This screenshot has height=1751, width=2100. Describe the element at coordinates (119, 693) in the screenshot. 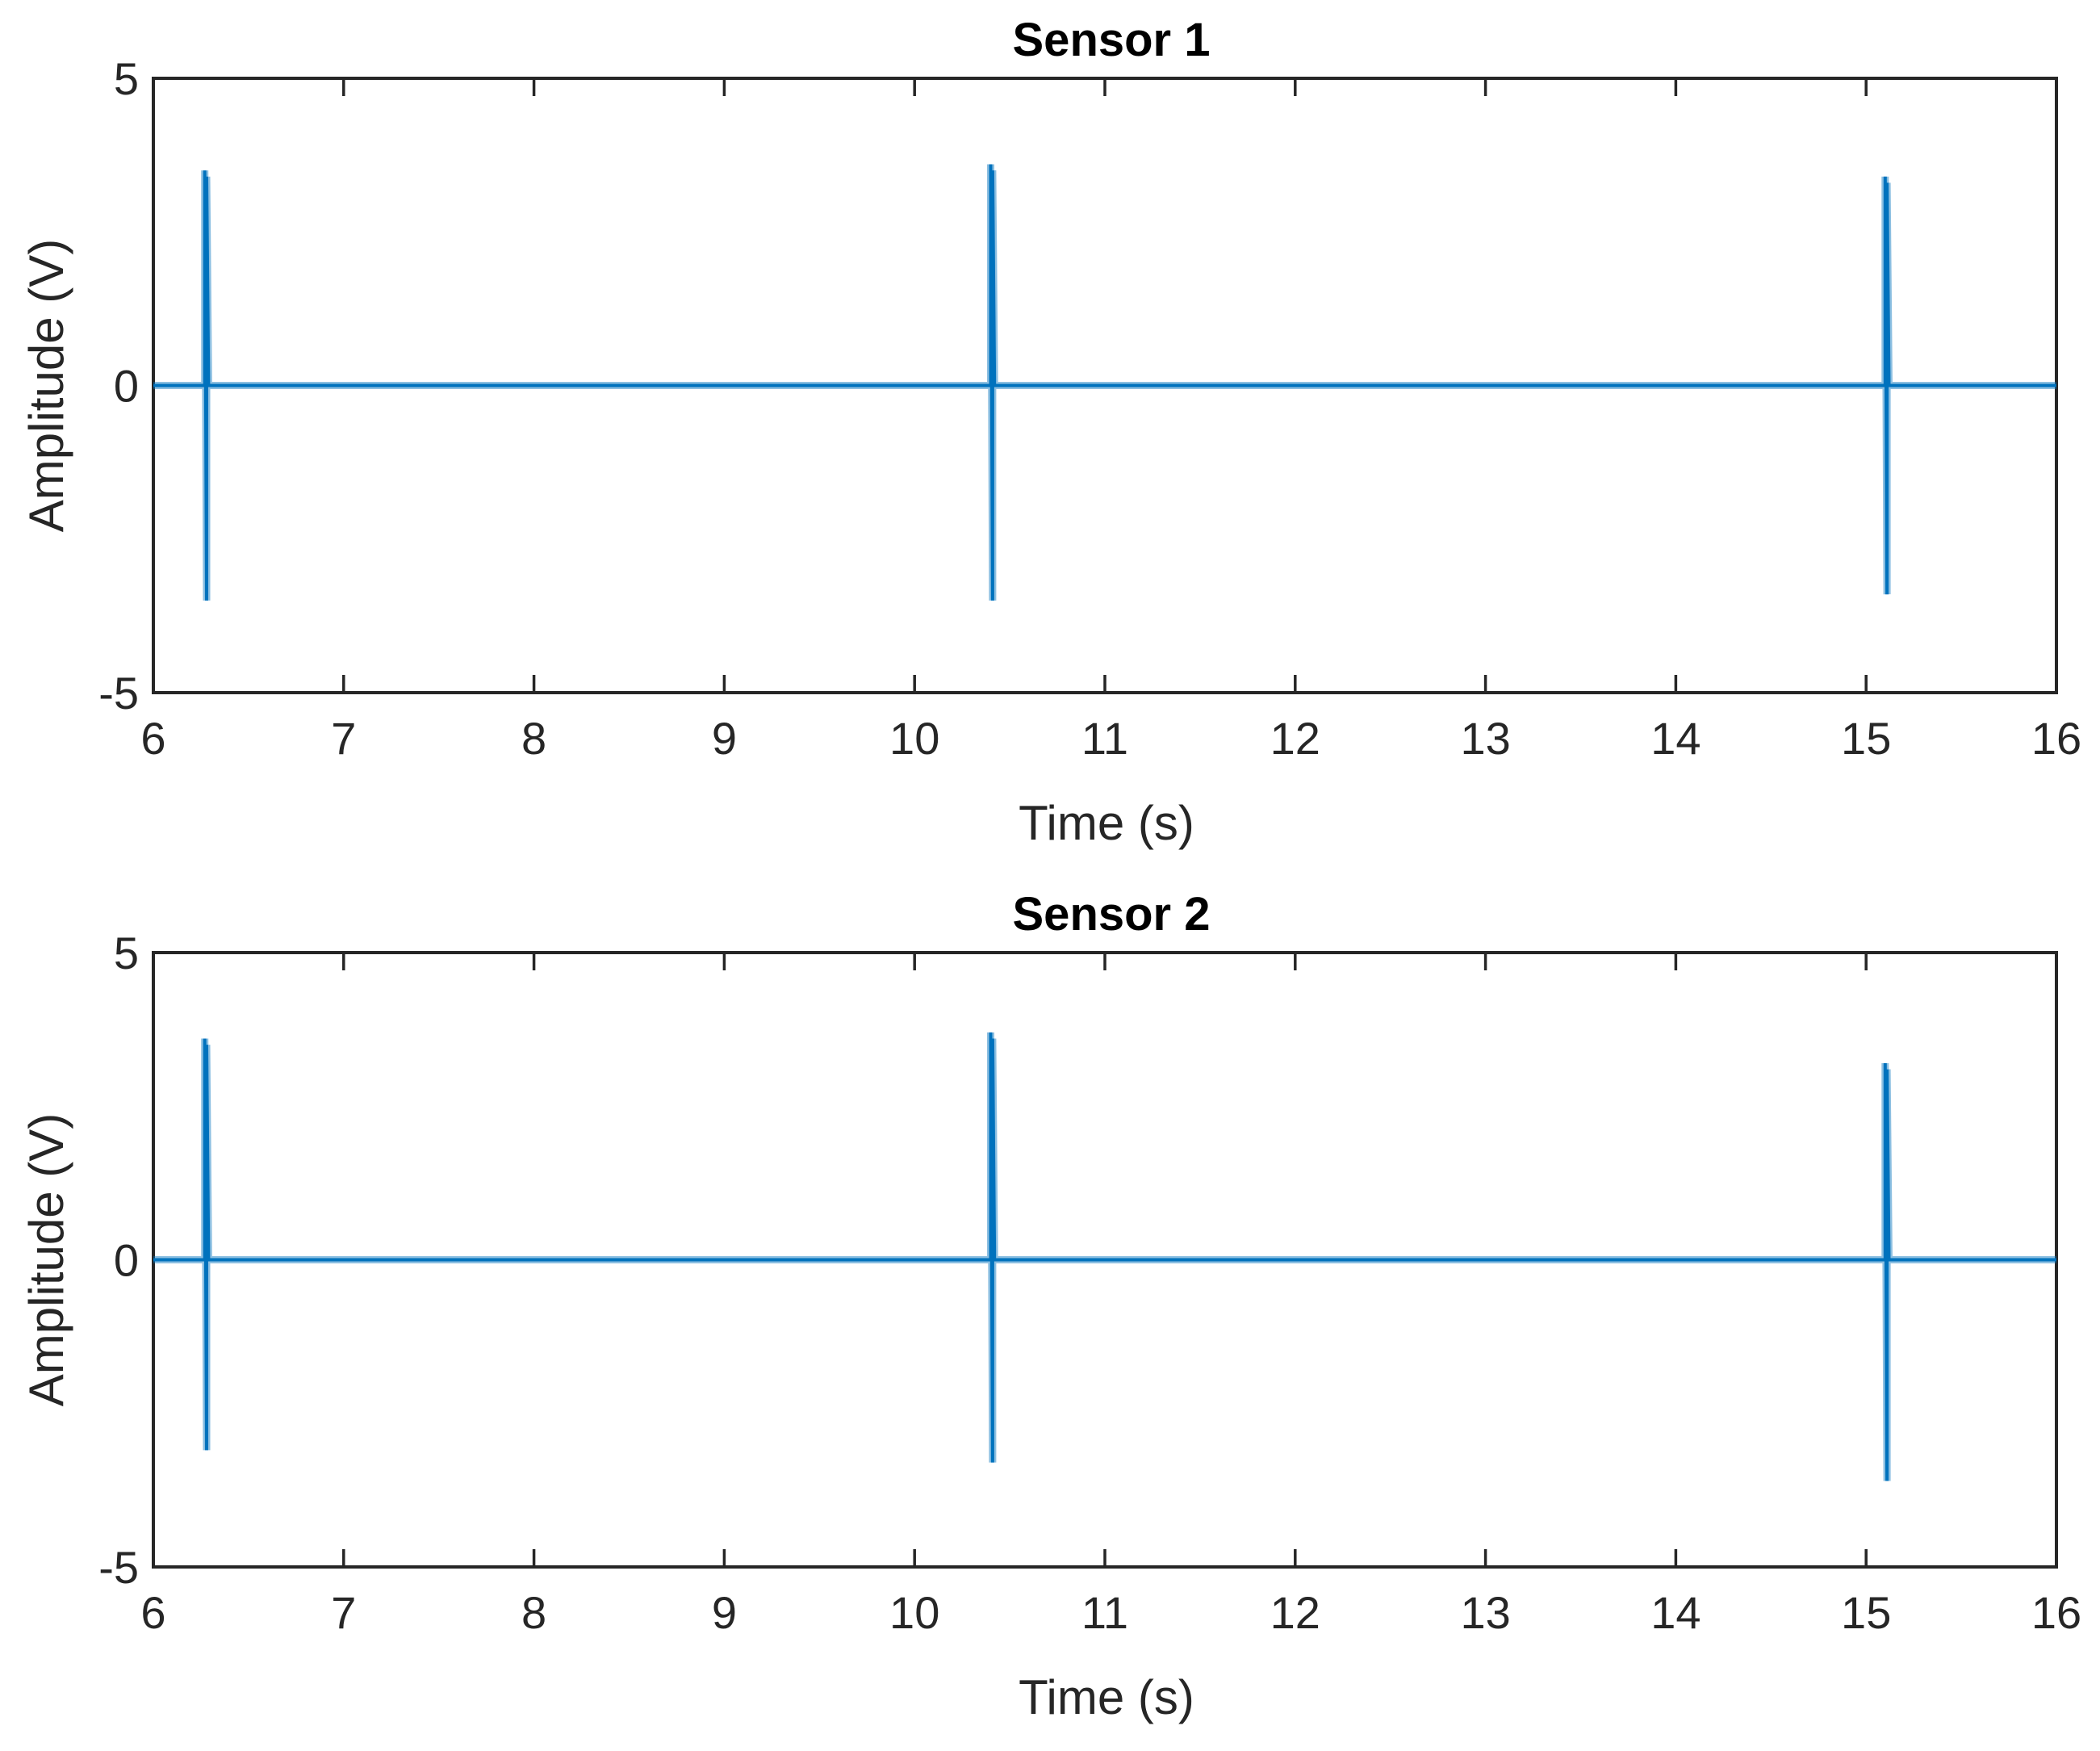

I see `chart-1-ytick-label: -5` at that location.